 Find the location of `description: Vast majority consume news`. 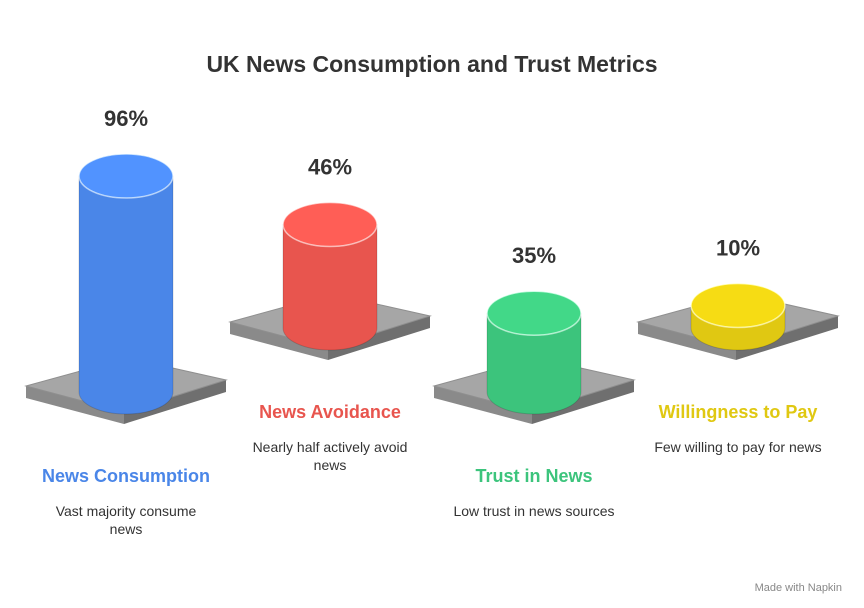

description: Vast majority consume news is located at coordinates (126, 520).